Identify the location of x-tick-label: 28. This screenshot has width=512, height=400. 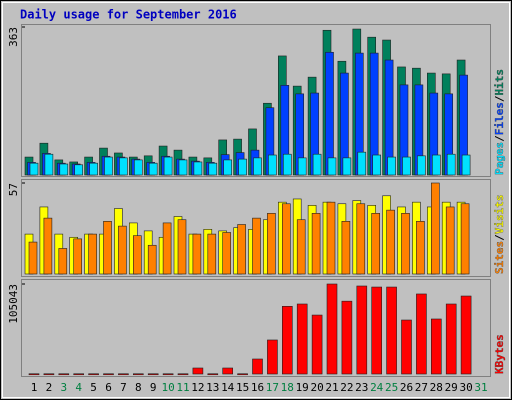
(436, 387).